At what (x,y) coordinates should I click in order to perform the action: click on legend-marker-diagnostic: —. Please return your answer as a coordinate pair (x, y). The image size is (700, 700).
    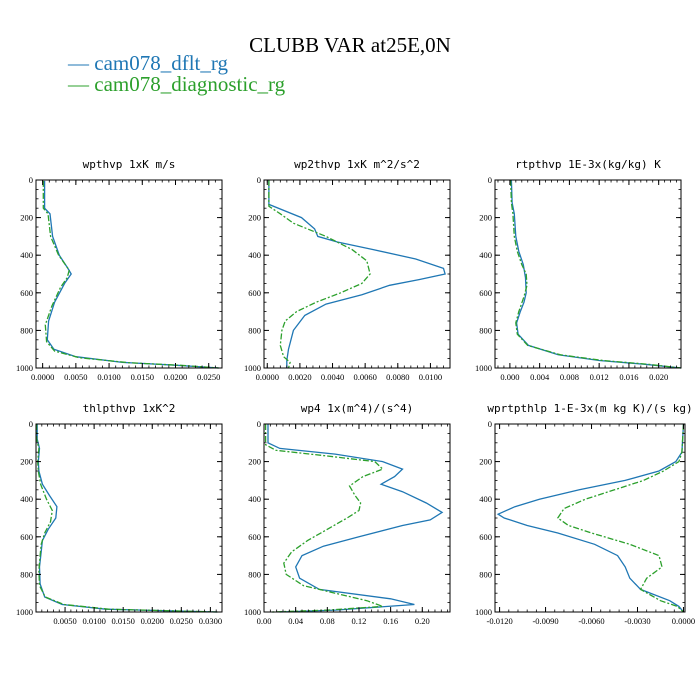
    Looking at the image, I should click on (80, 84).